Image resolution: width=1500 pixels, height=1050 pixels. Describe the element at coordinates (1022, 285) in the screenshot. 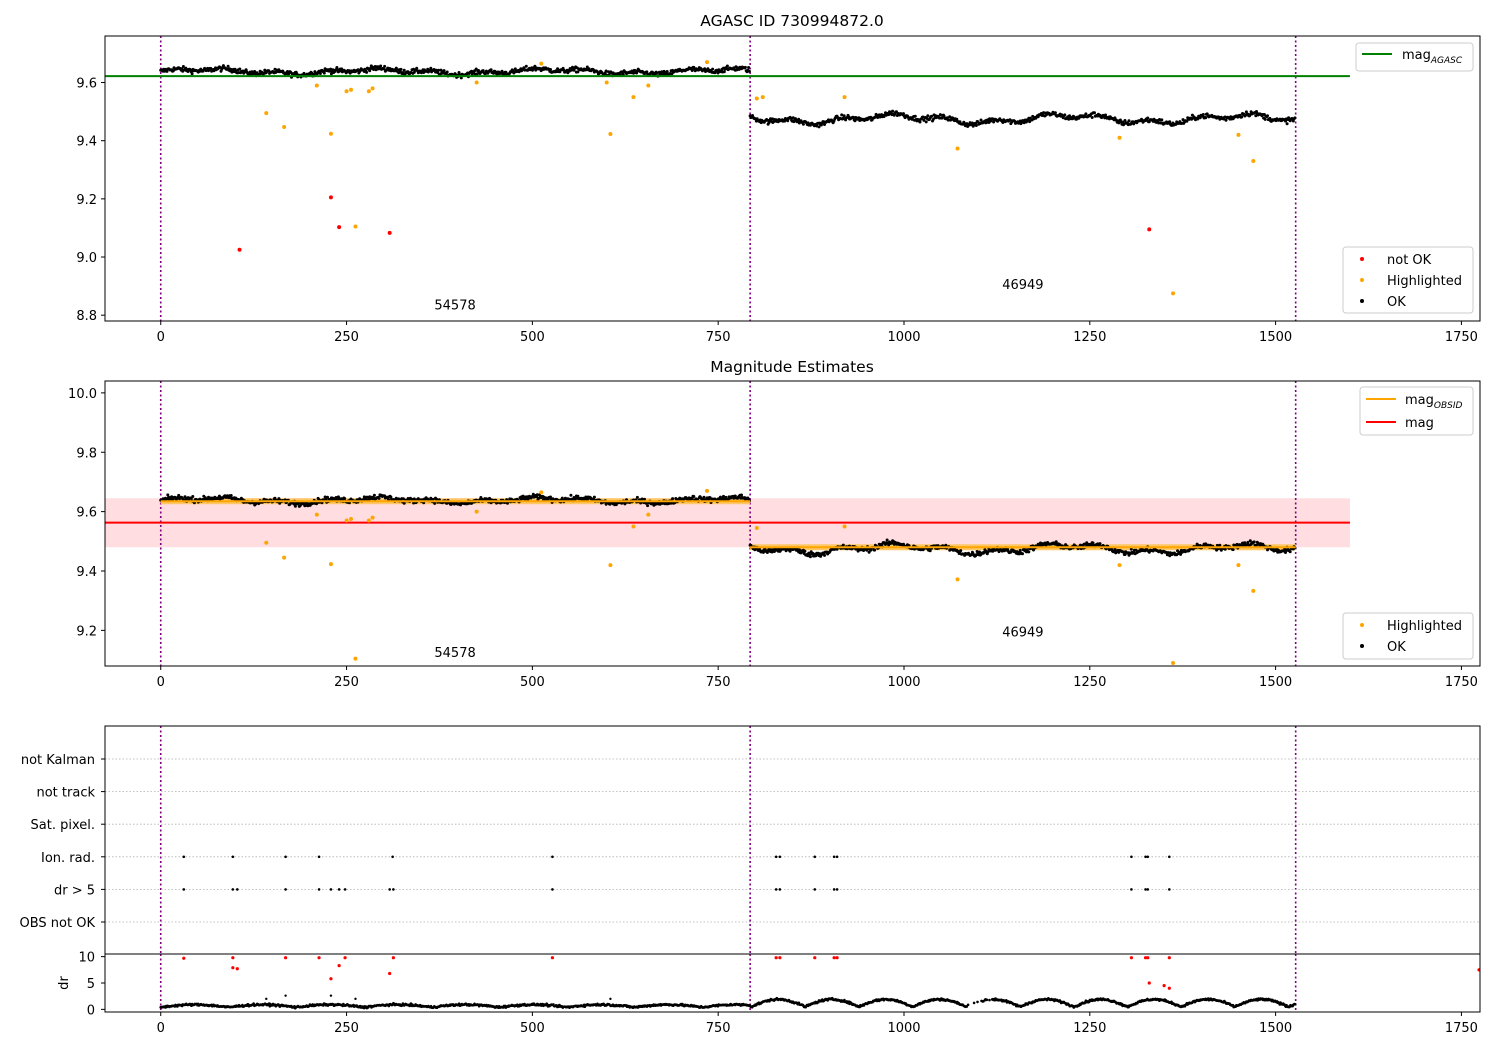

I see `panel1-obsid-label: 46949` at that location.